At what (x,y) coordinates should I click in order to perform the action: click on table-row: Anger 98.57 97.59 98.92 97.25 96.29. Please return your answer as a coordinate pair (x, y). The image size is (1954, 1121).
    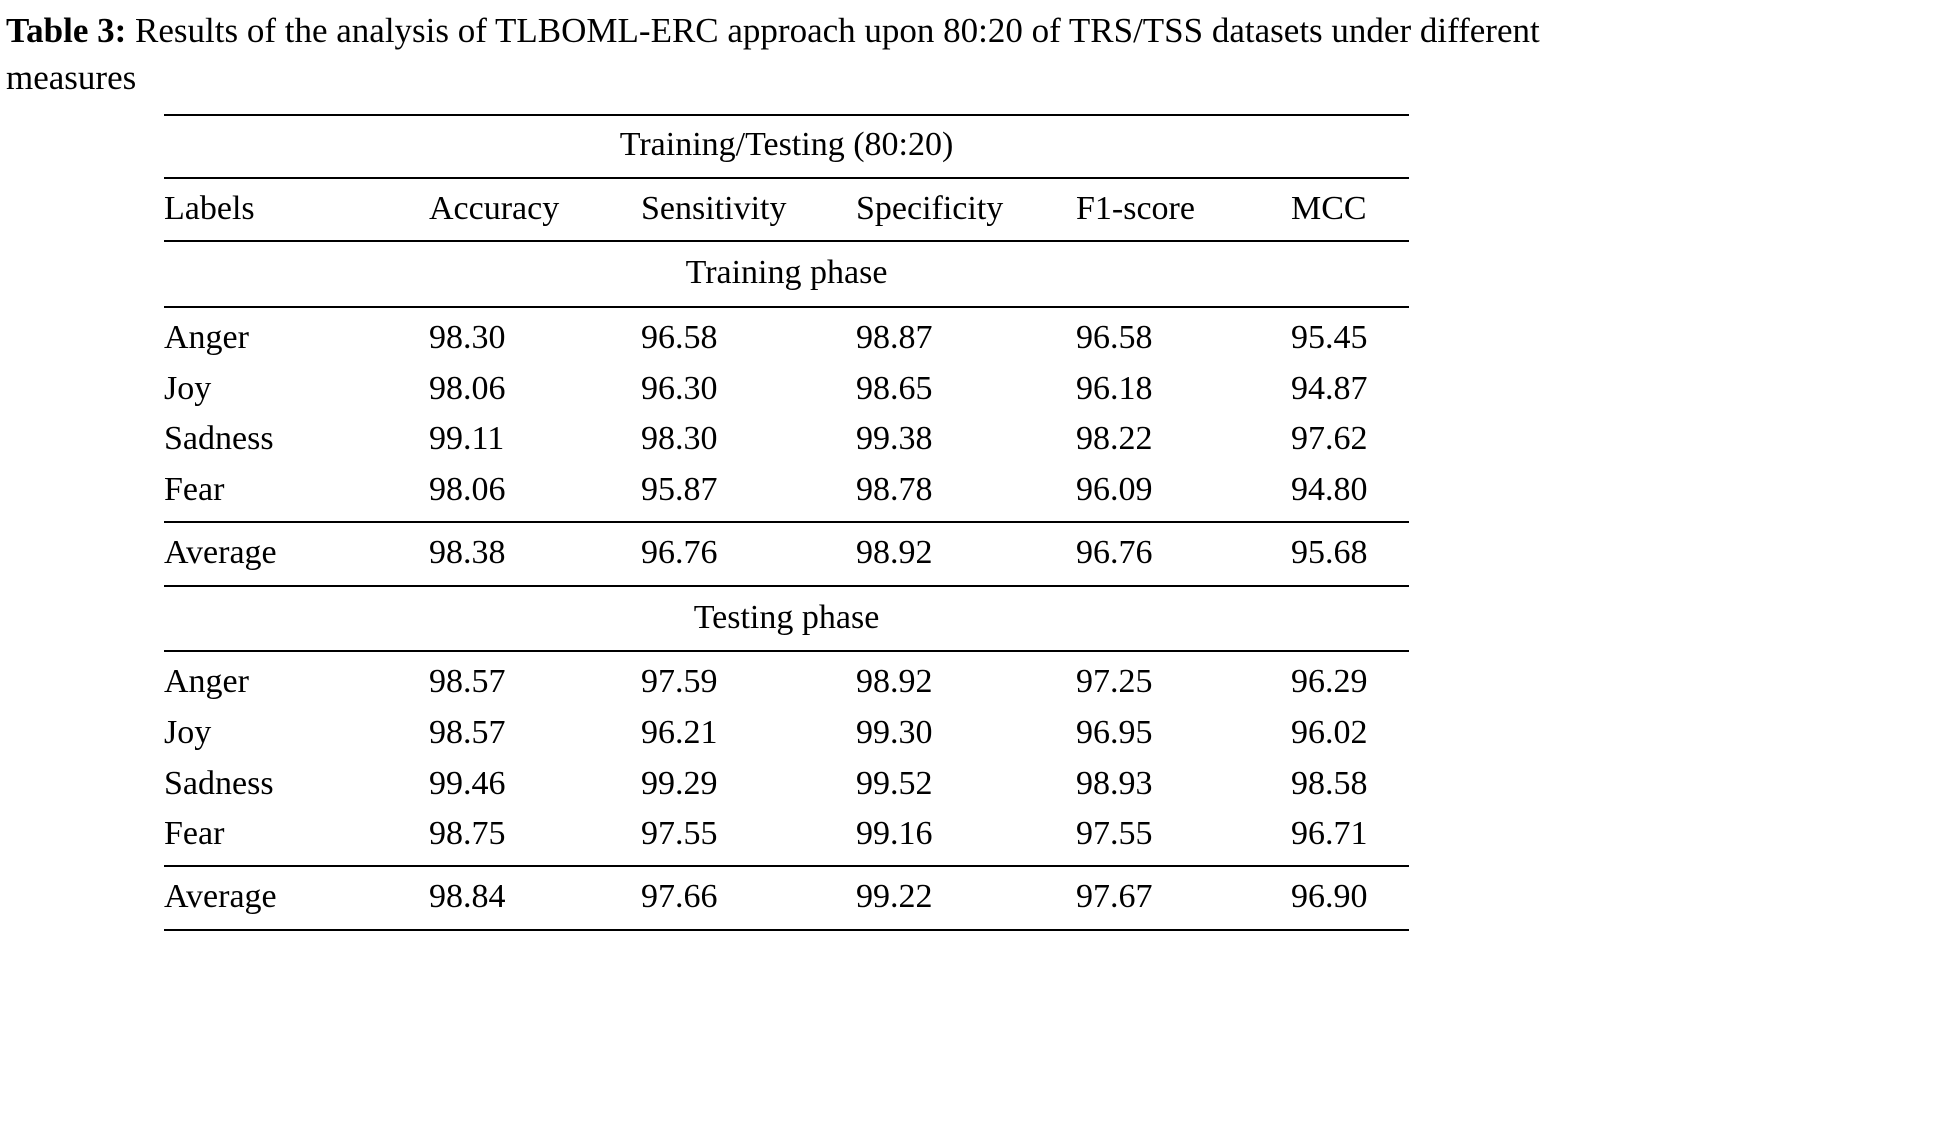
    Looking at the image, I should click on (786, 679).